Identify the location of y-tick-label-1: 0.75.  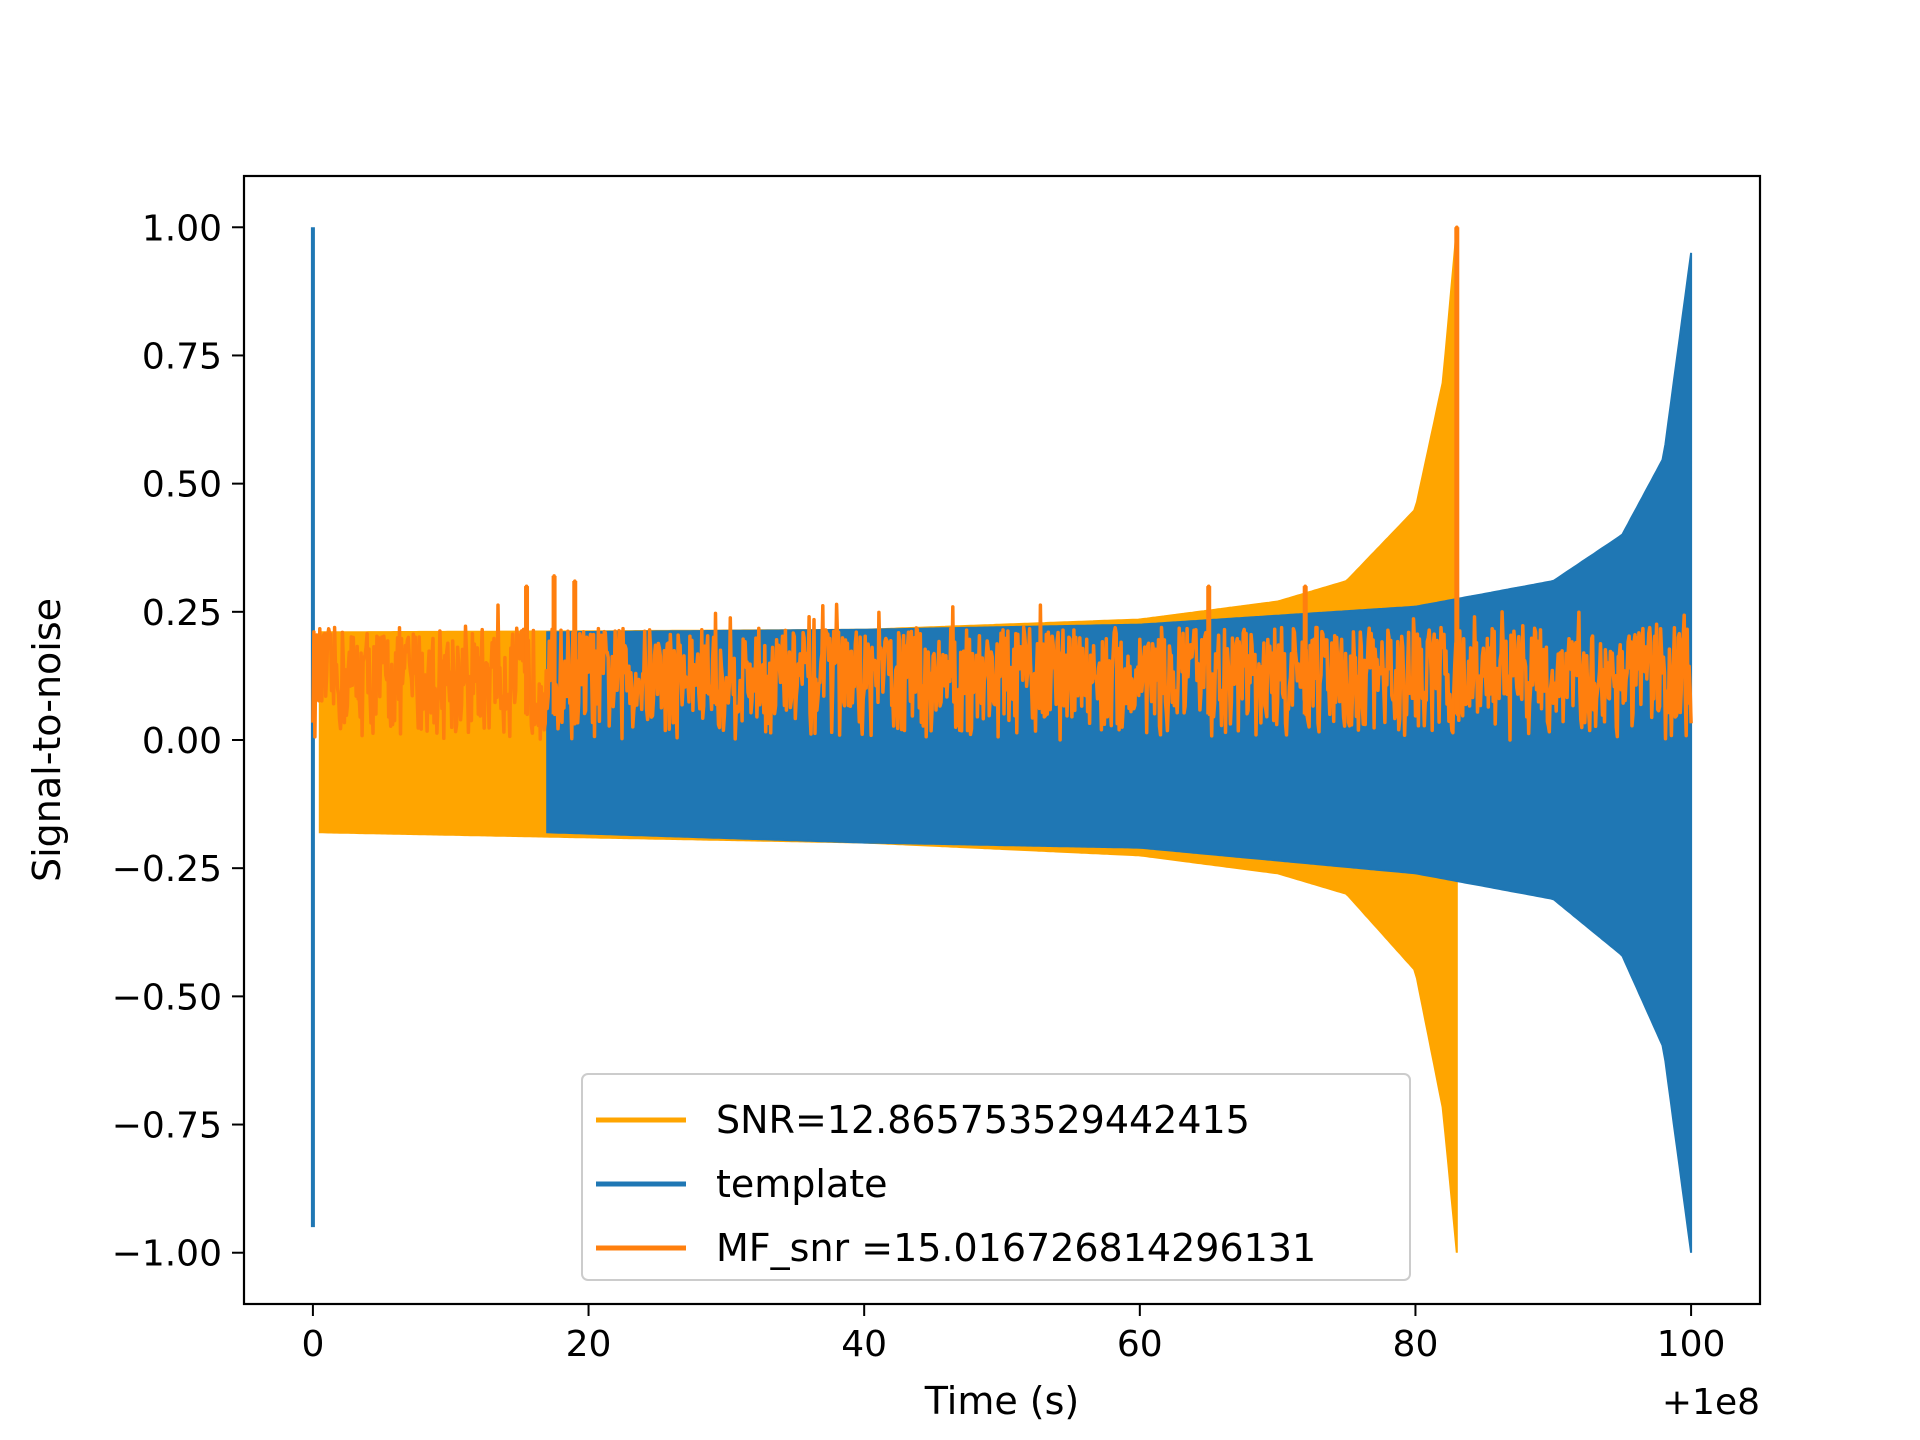
(182, 356).